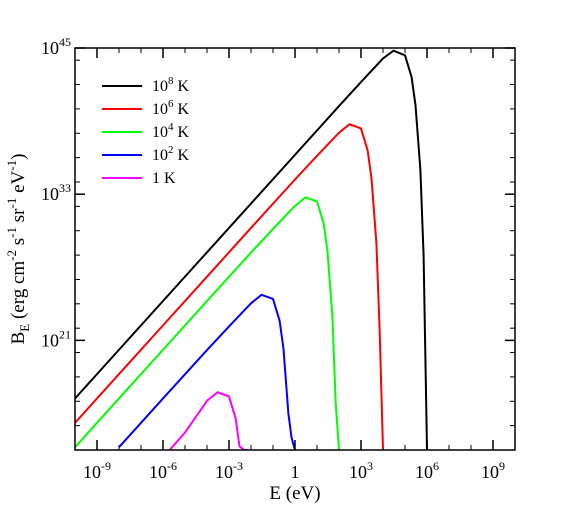 Image resolution: width=572 pixels, height=508 pixels. What do you see at coordinates (171, 85) in the screenshot?
I see `legend-label-0: 108 K` at bounding box center [171, 85].